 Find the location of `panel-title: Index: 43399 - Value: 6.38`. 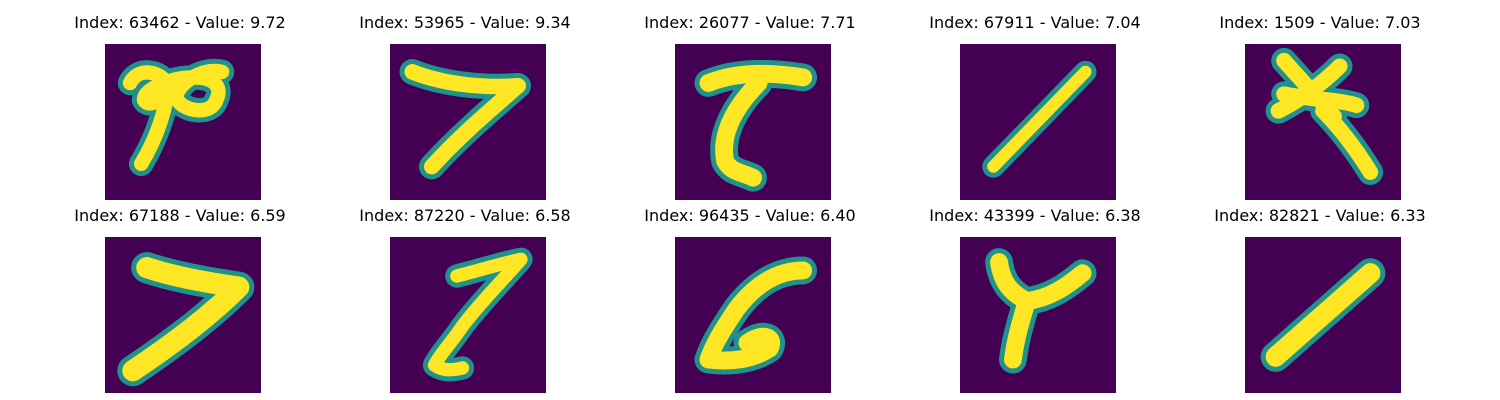

panel-title: Index: 43399 - Value: 6.38 is located at coordinates (1035, 215).